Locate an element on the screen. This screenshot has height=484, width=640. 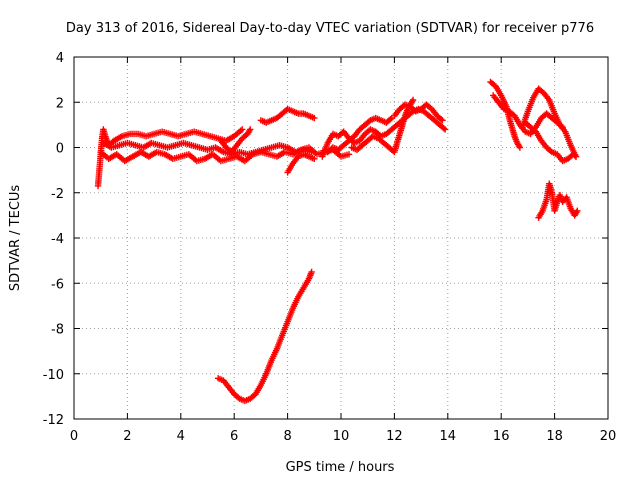
x-tick-label: 8 is located at coordinates (287, 436).